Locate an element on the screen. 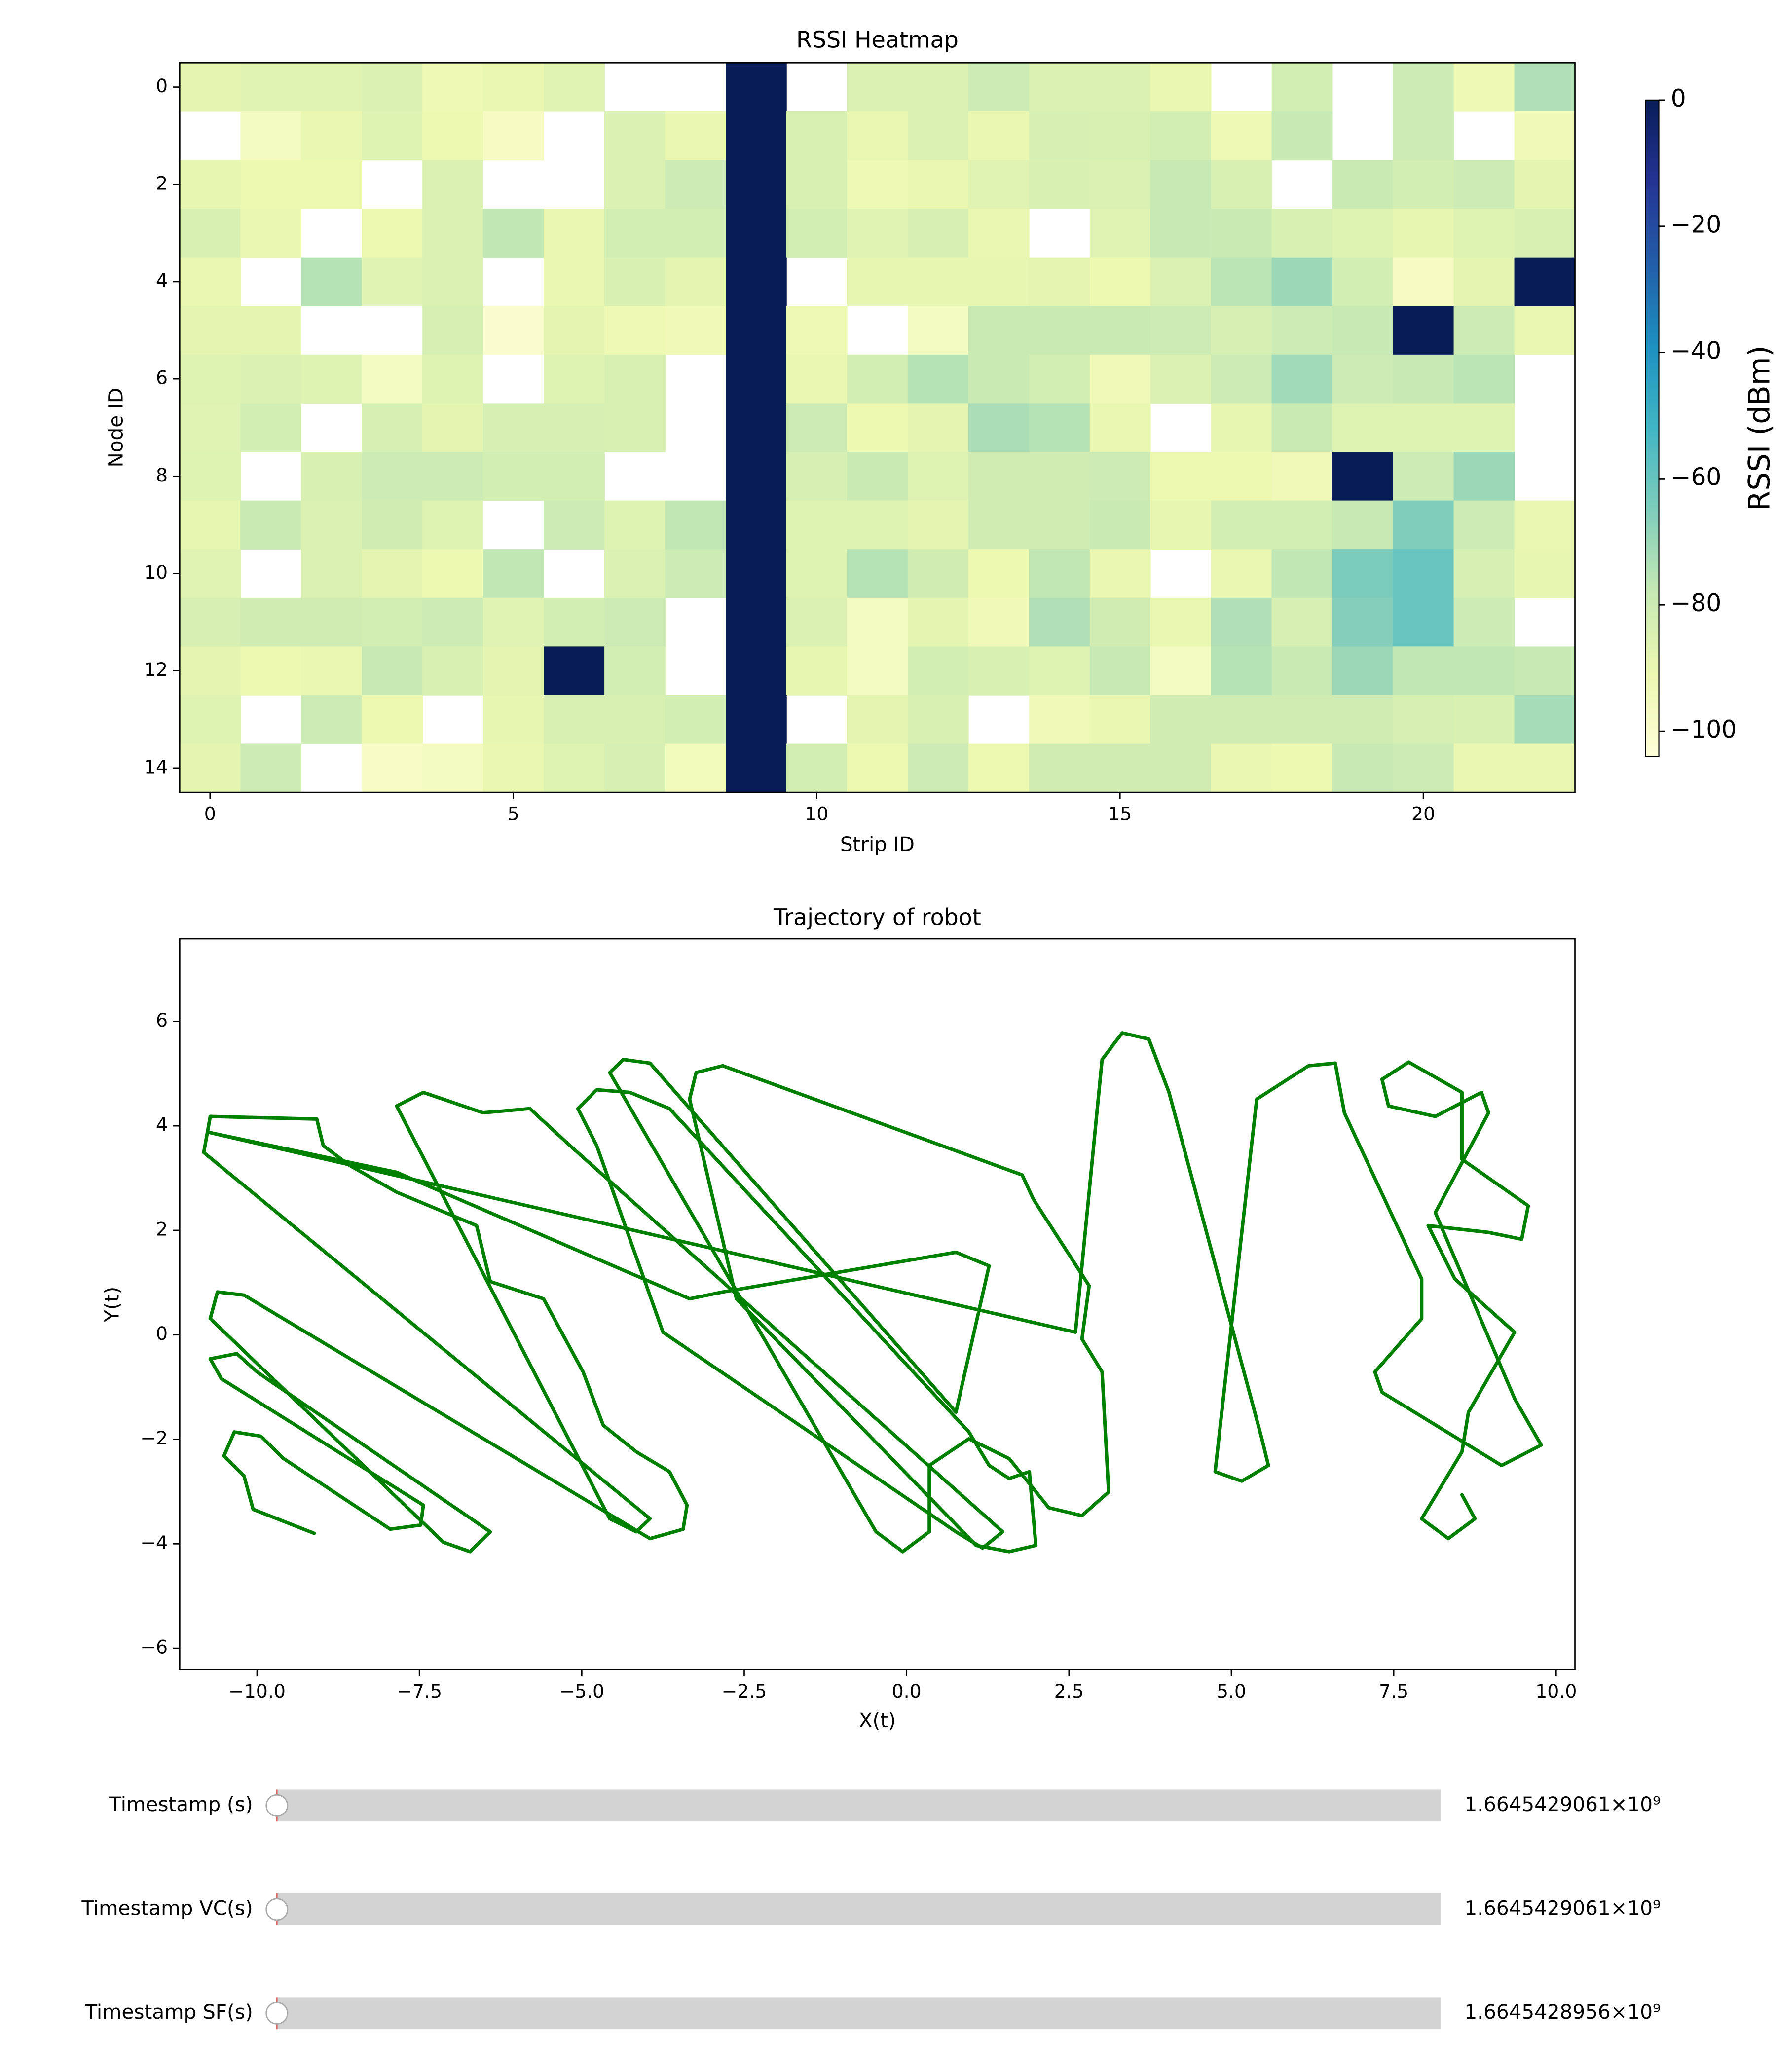 The image size is (1776, 2072). slider: Timestamp (s) 1.6645429061×10⁹ is located at coordinates (885, 1806).